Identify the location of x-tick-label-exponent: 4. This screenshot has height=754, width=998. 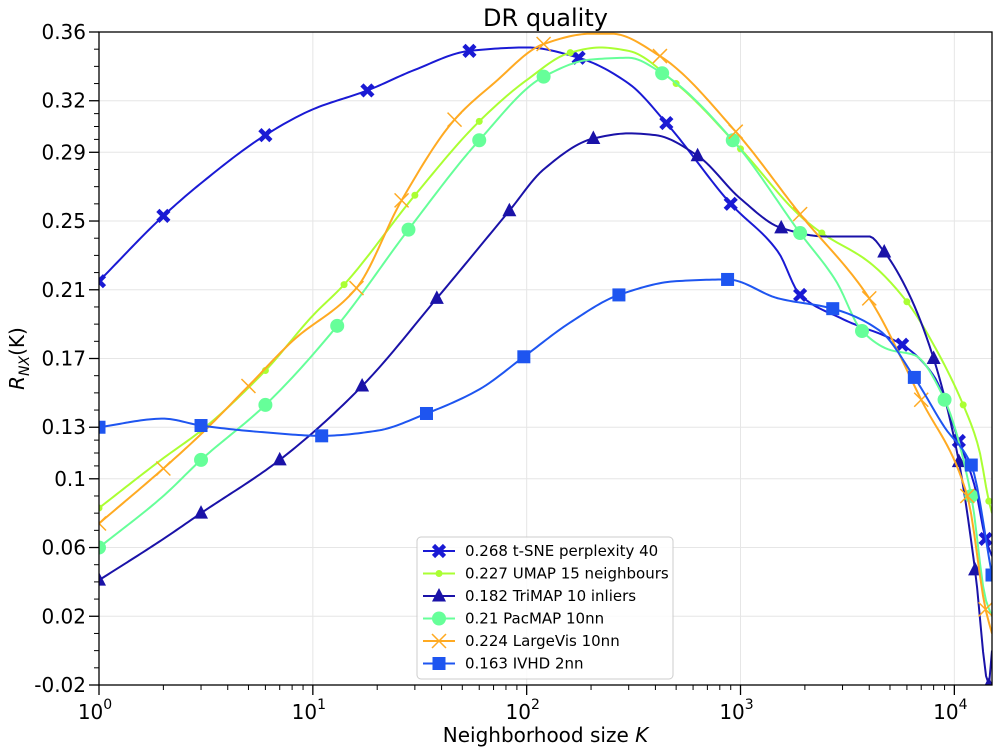
(963, 705).